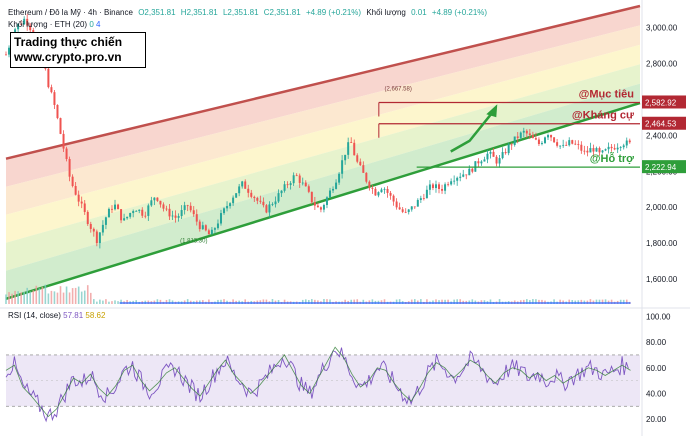  What do you see at coordinates (70, 12) in the screenshot?
I see `symbol-name: Ethereum / Đô la Mỹ · 4h · Binance` at bounding box center [70, 12].